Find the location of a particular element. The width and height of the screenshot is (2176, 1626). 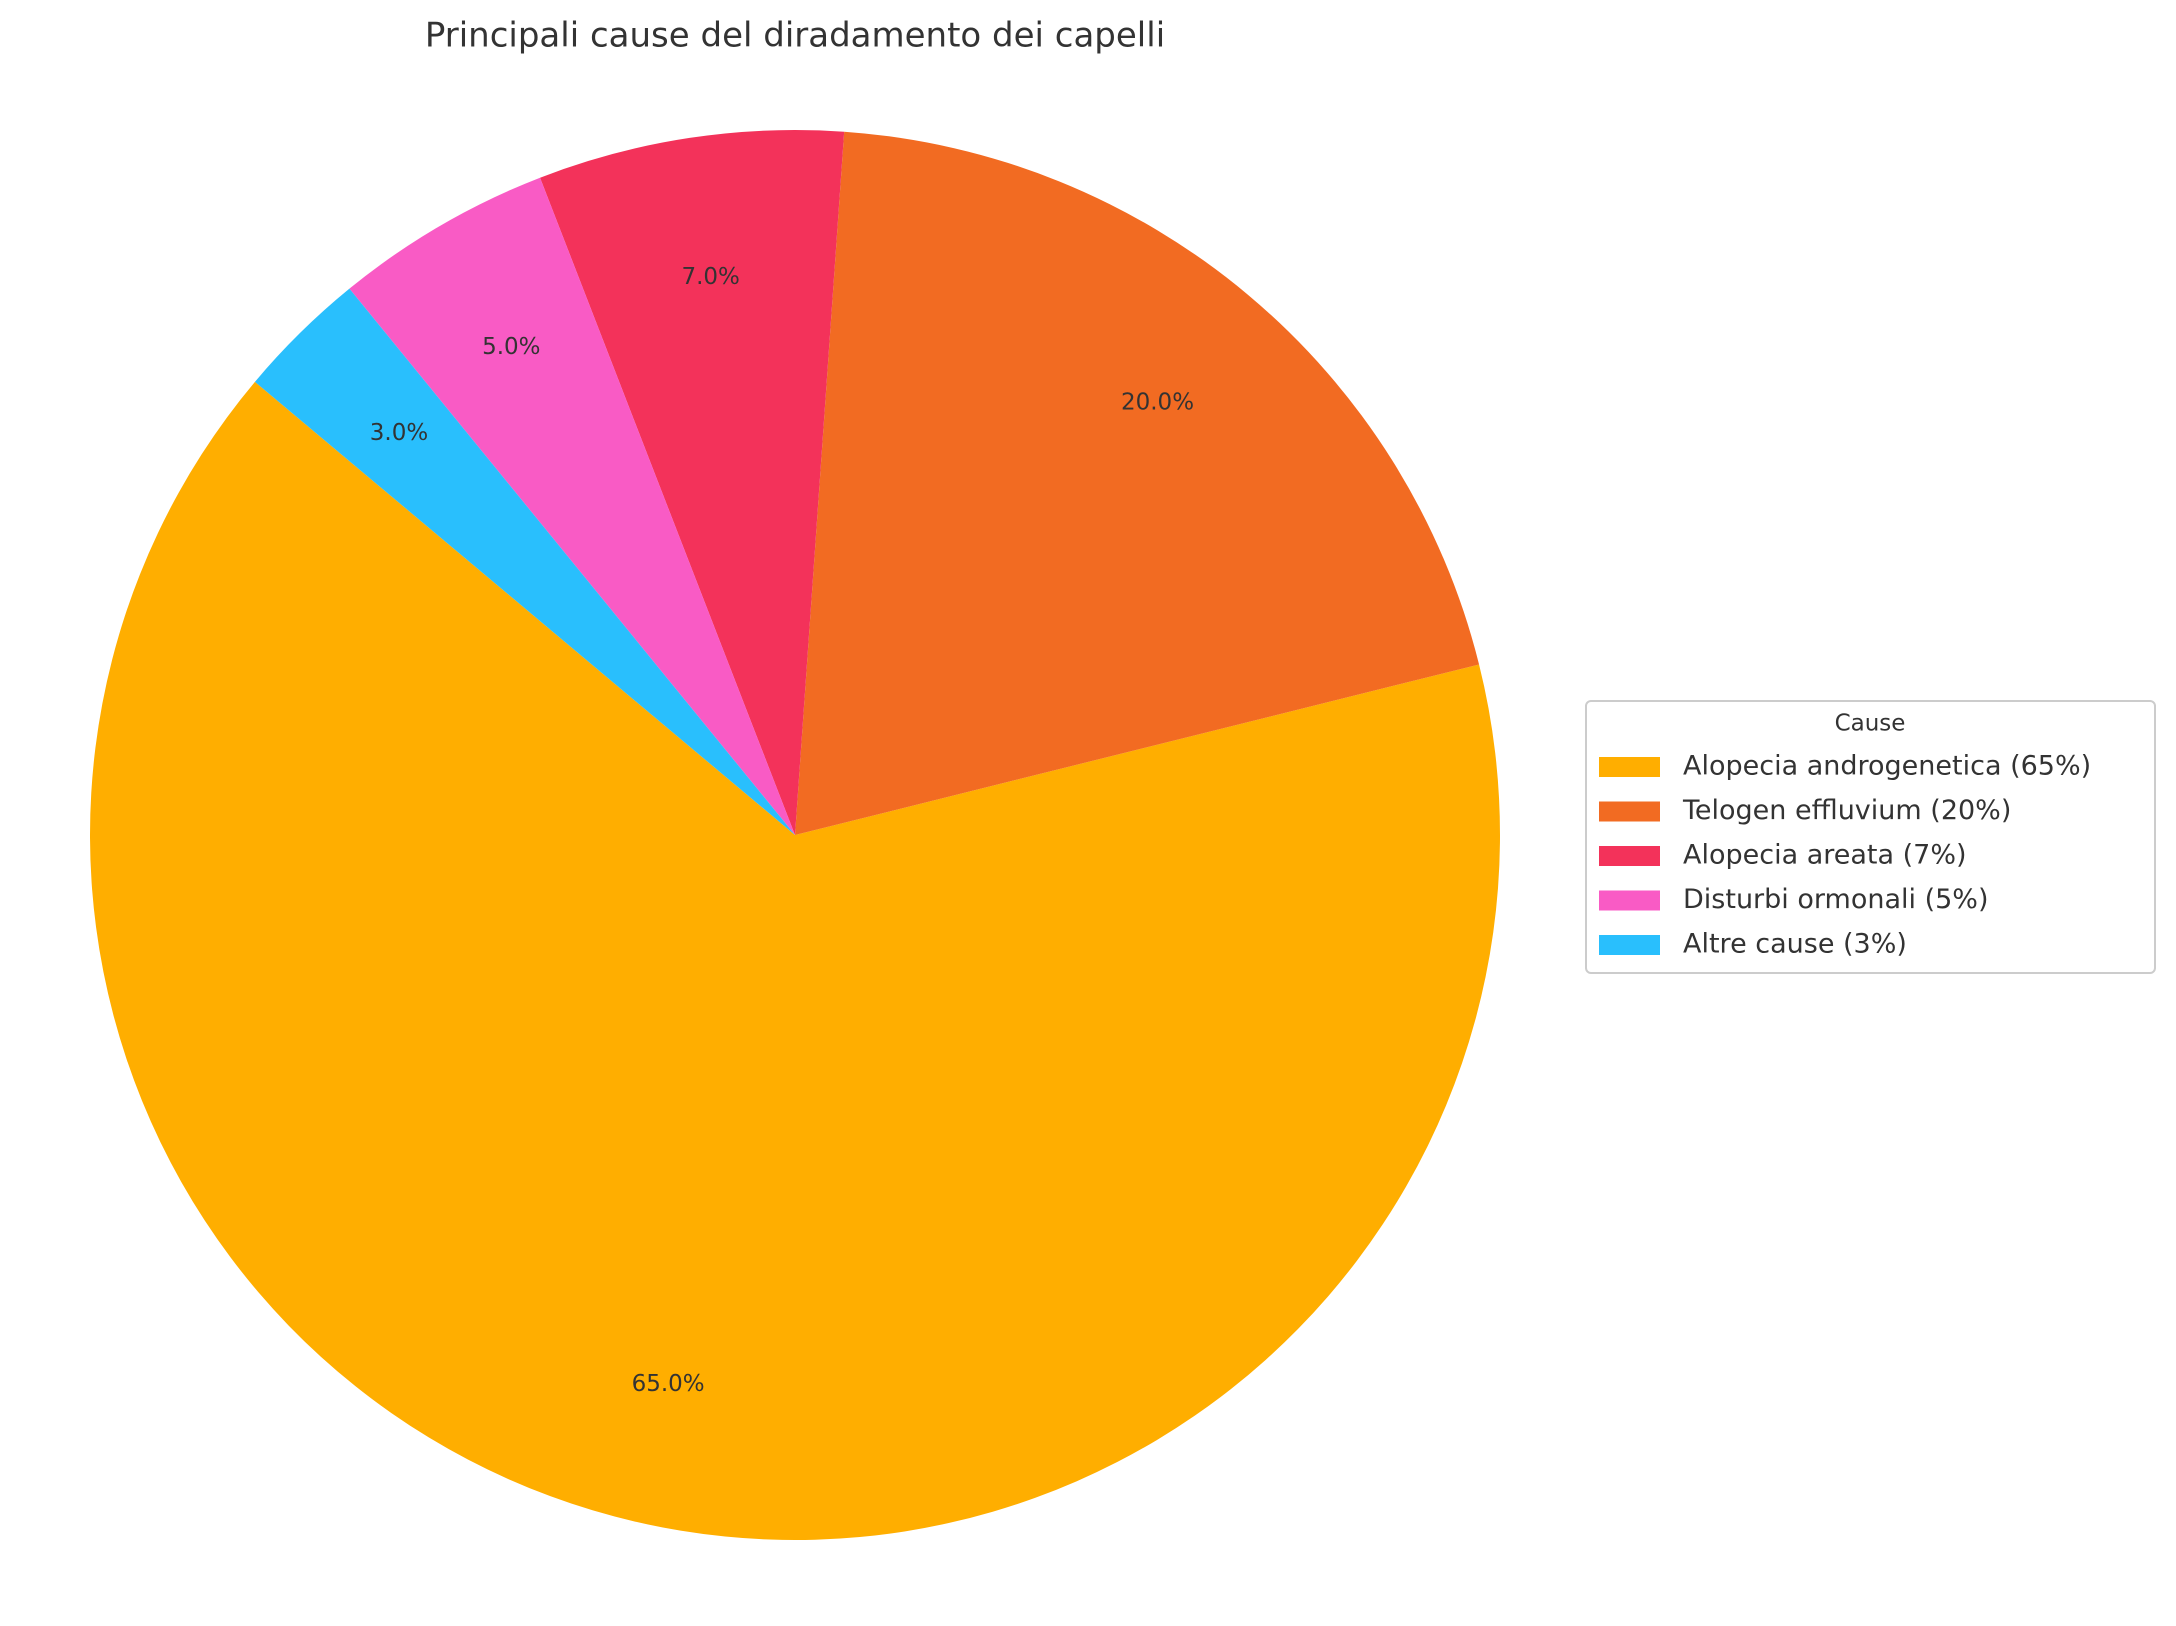

slice-label: 7.0% is located at coordinates (710, 277).